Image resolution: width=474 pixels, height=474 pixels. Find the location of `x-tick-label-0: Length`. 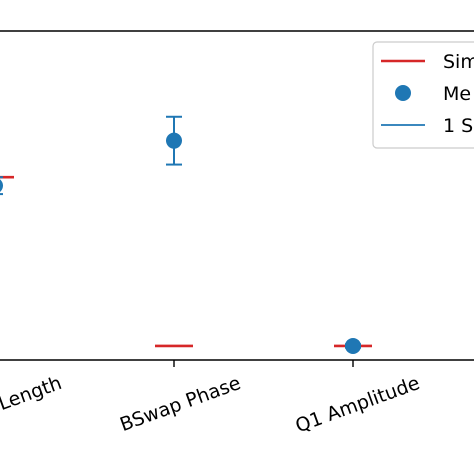

x-tick-label-0: Length is located at coordinates (32, 393).